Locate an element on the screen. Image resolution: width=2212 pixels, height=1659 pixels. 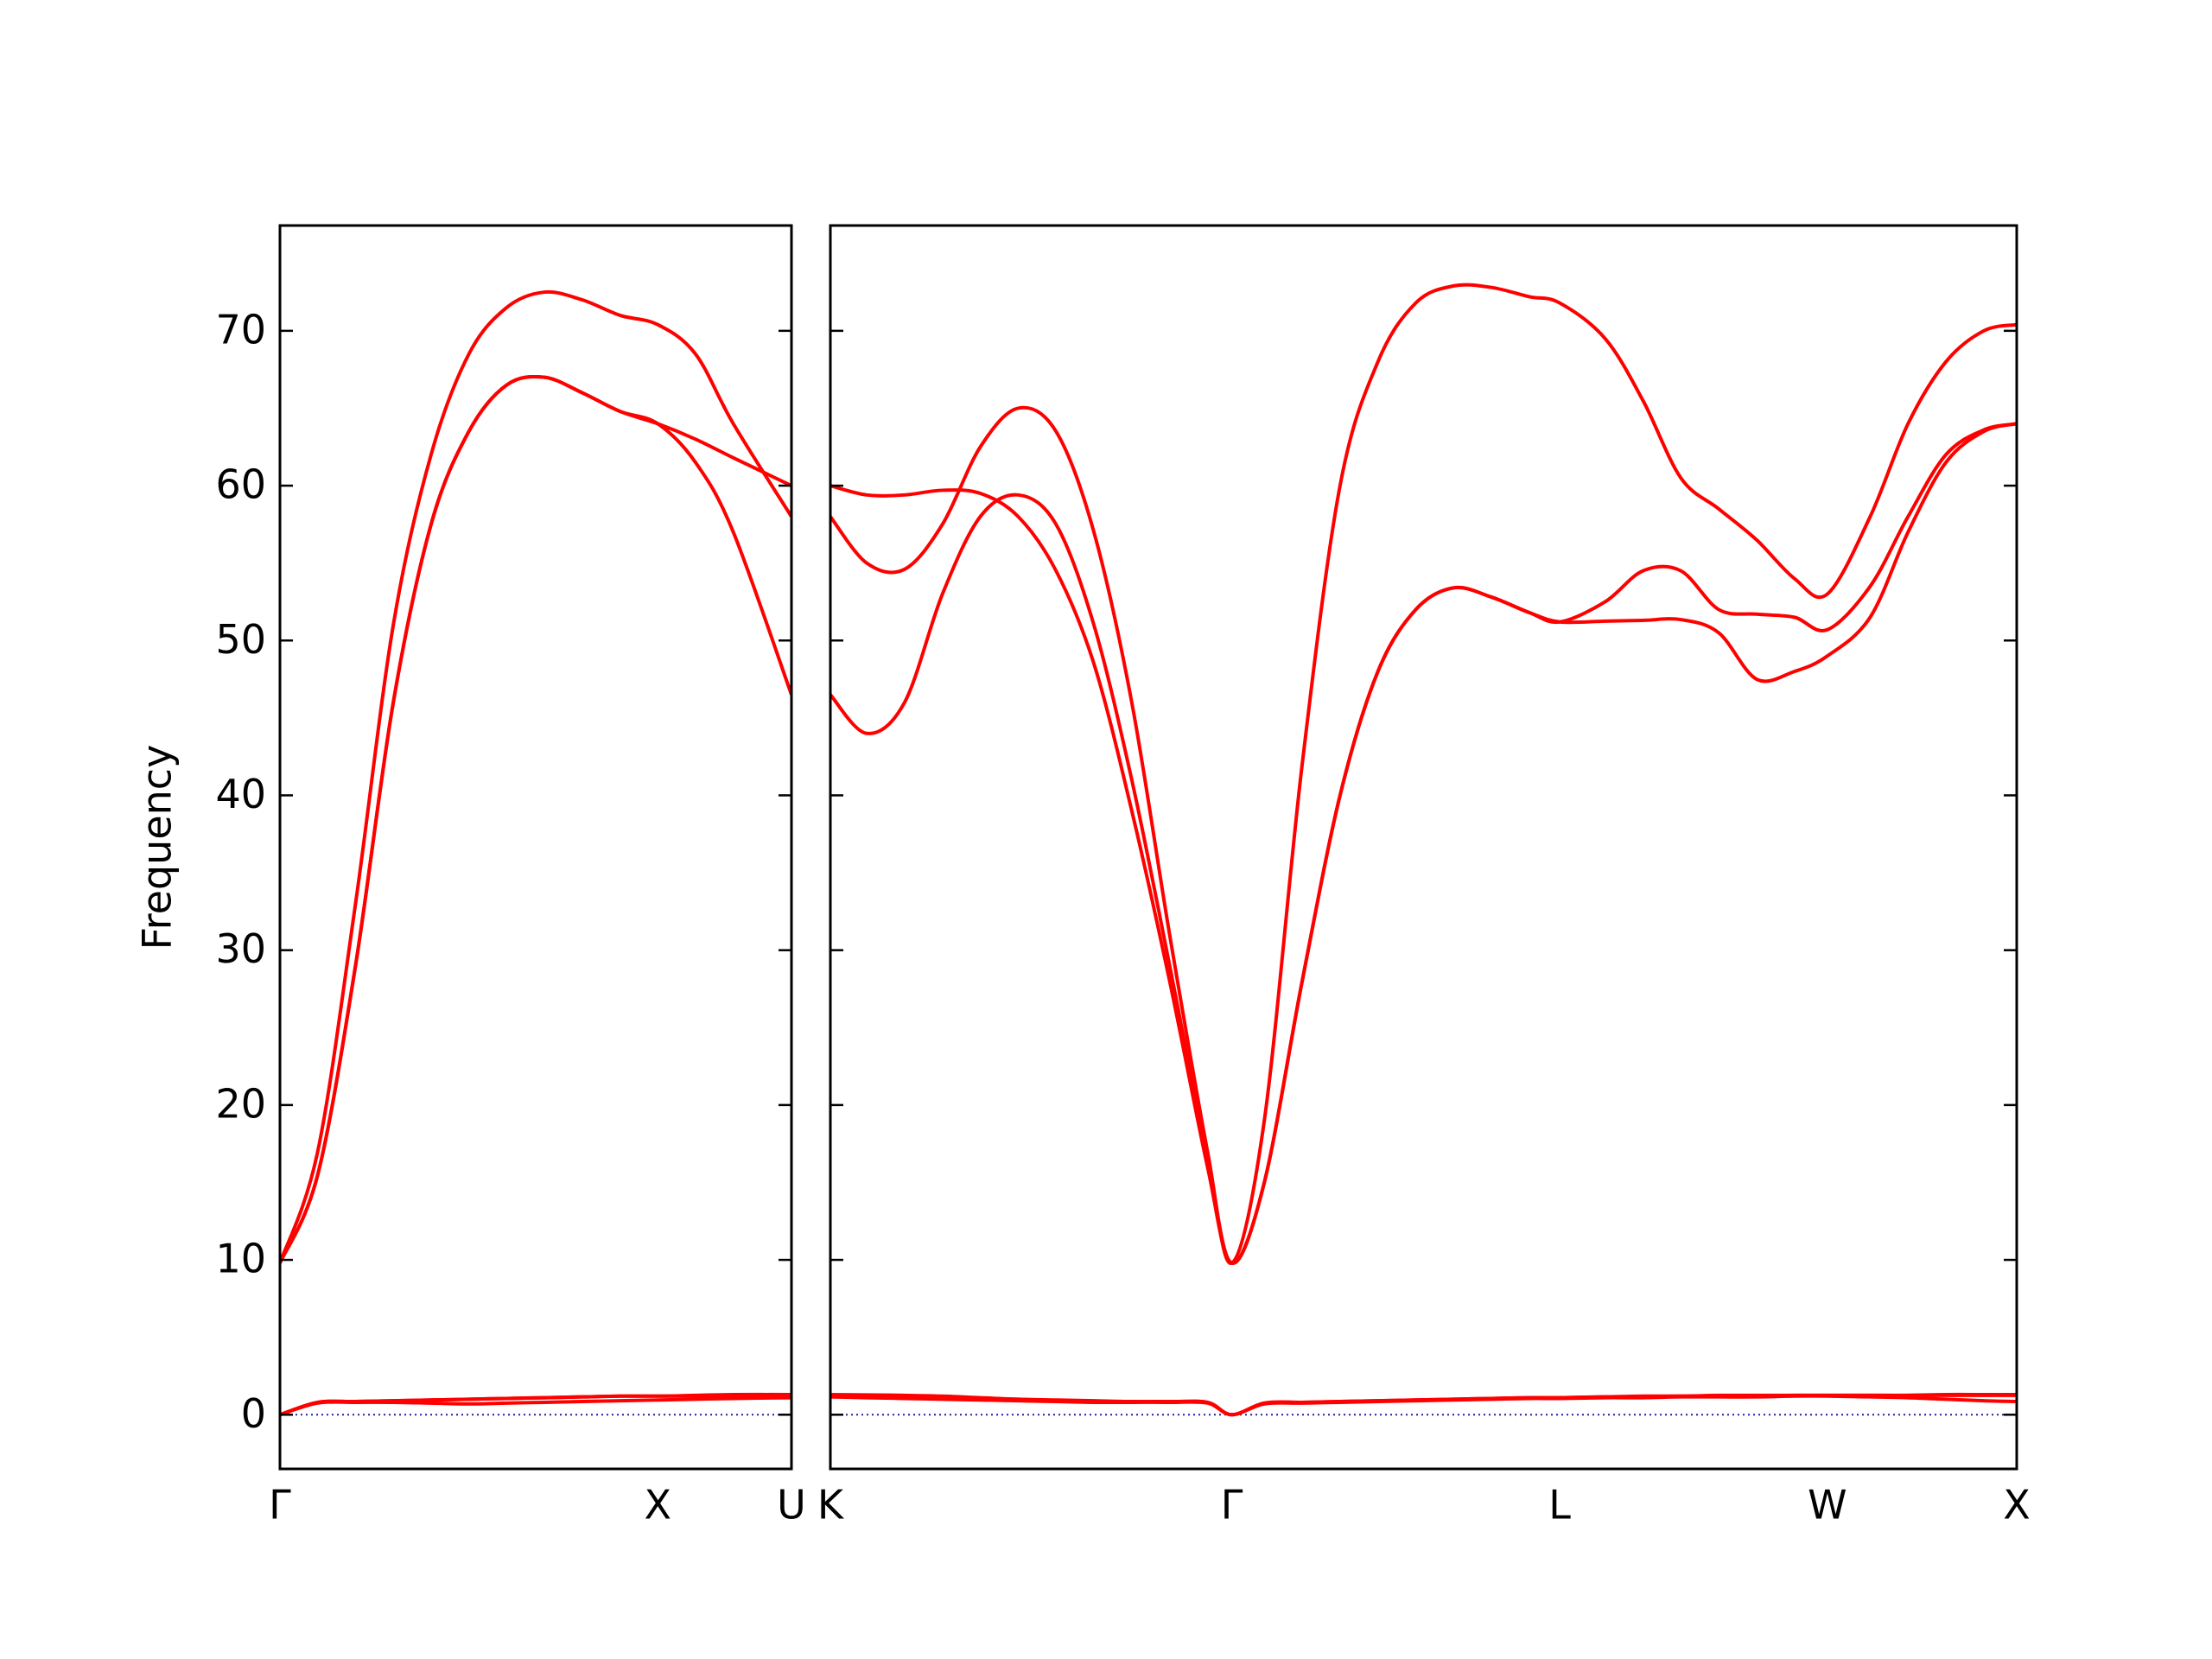
x-tick-label: U is located at coordinates (791, 1505).